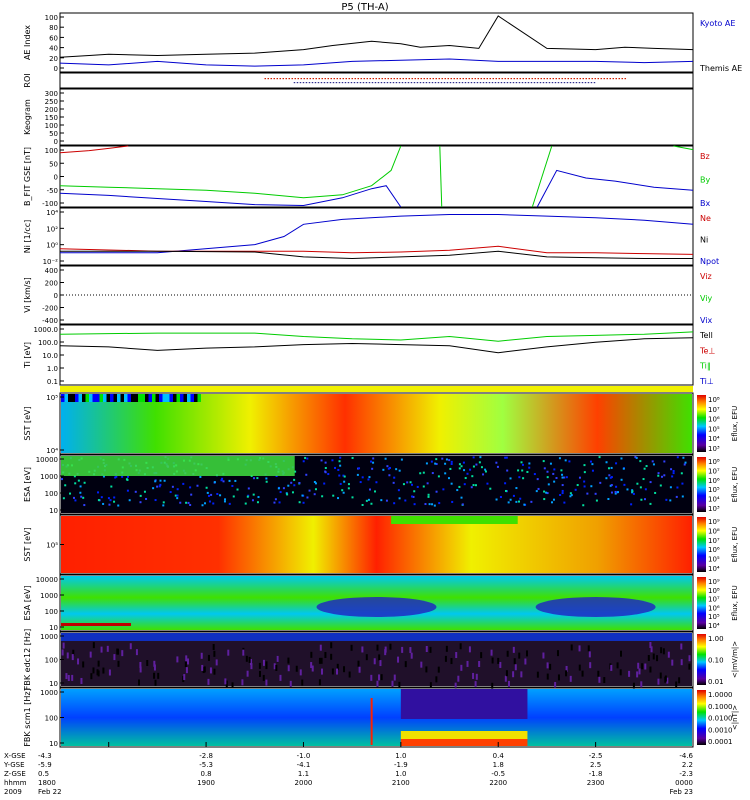  I want to click on figure-title: P5 (TH-A), so click(364, 7).